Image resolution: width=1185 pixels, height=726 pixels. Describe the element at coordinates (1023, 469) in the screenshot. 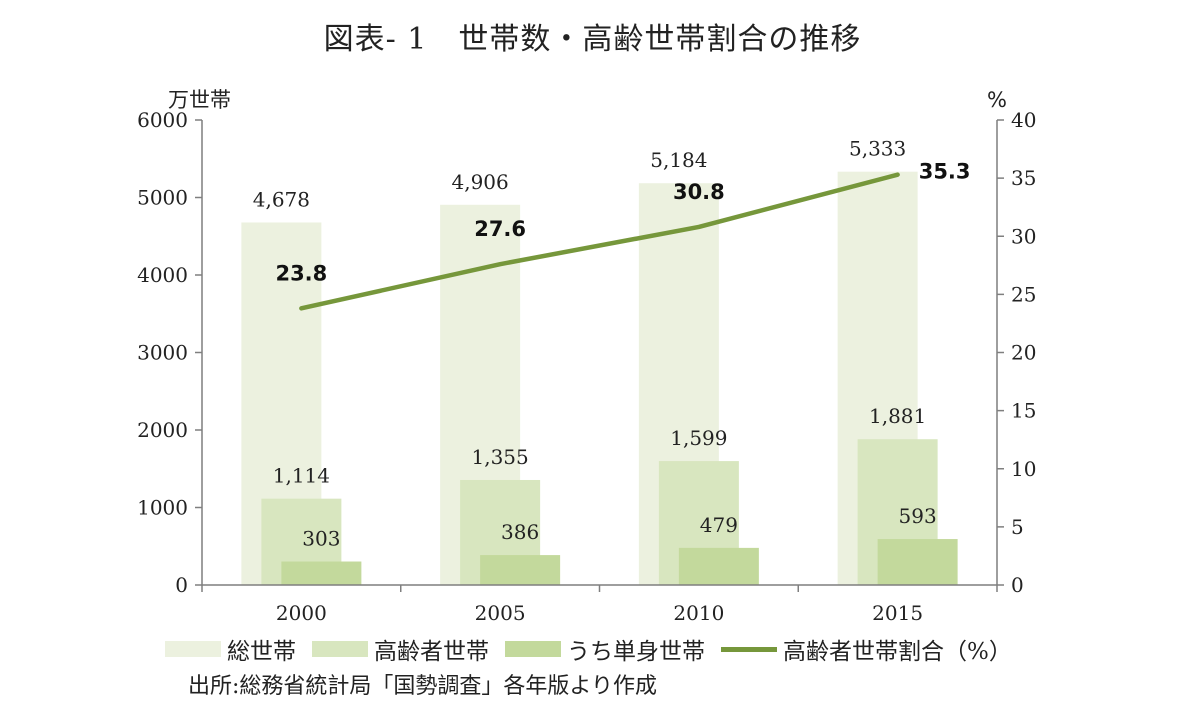

I see `y-right-tick-label-10: 10` at that location.